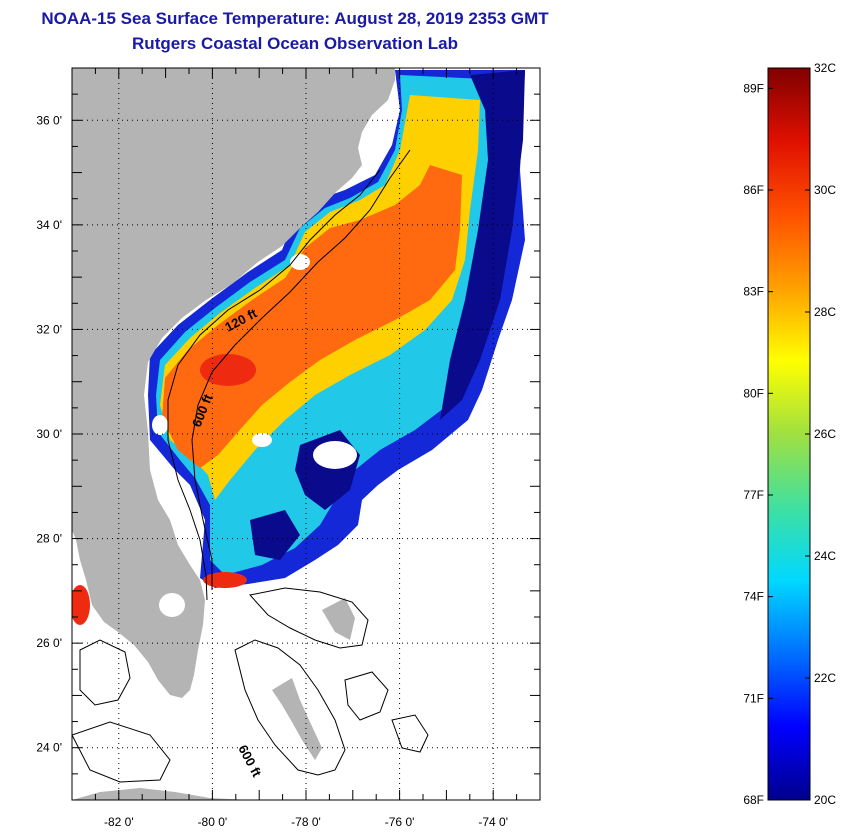  Describe the element at coordinates (295, 43) in the screenshot. I see `map-subtitle: Rutgers Coastal Ocean Observation Lab` at that location.